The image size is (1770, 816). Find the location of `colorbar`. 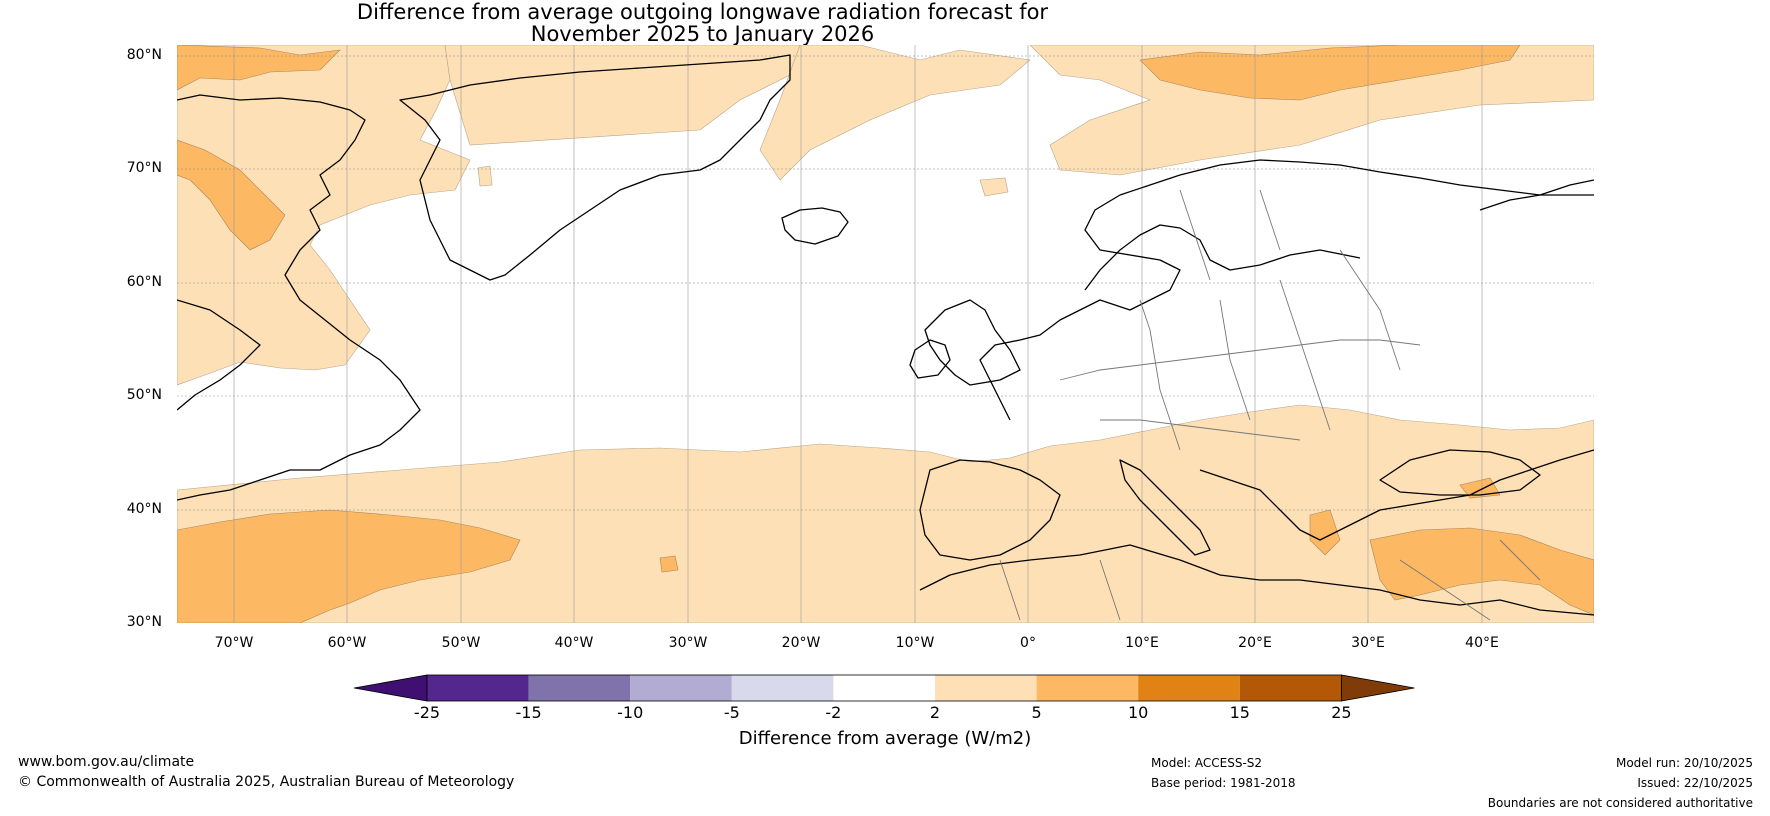

colorbar is located at coordinates (884, 688).